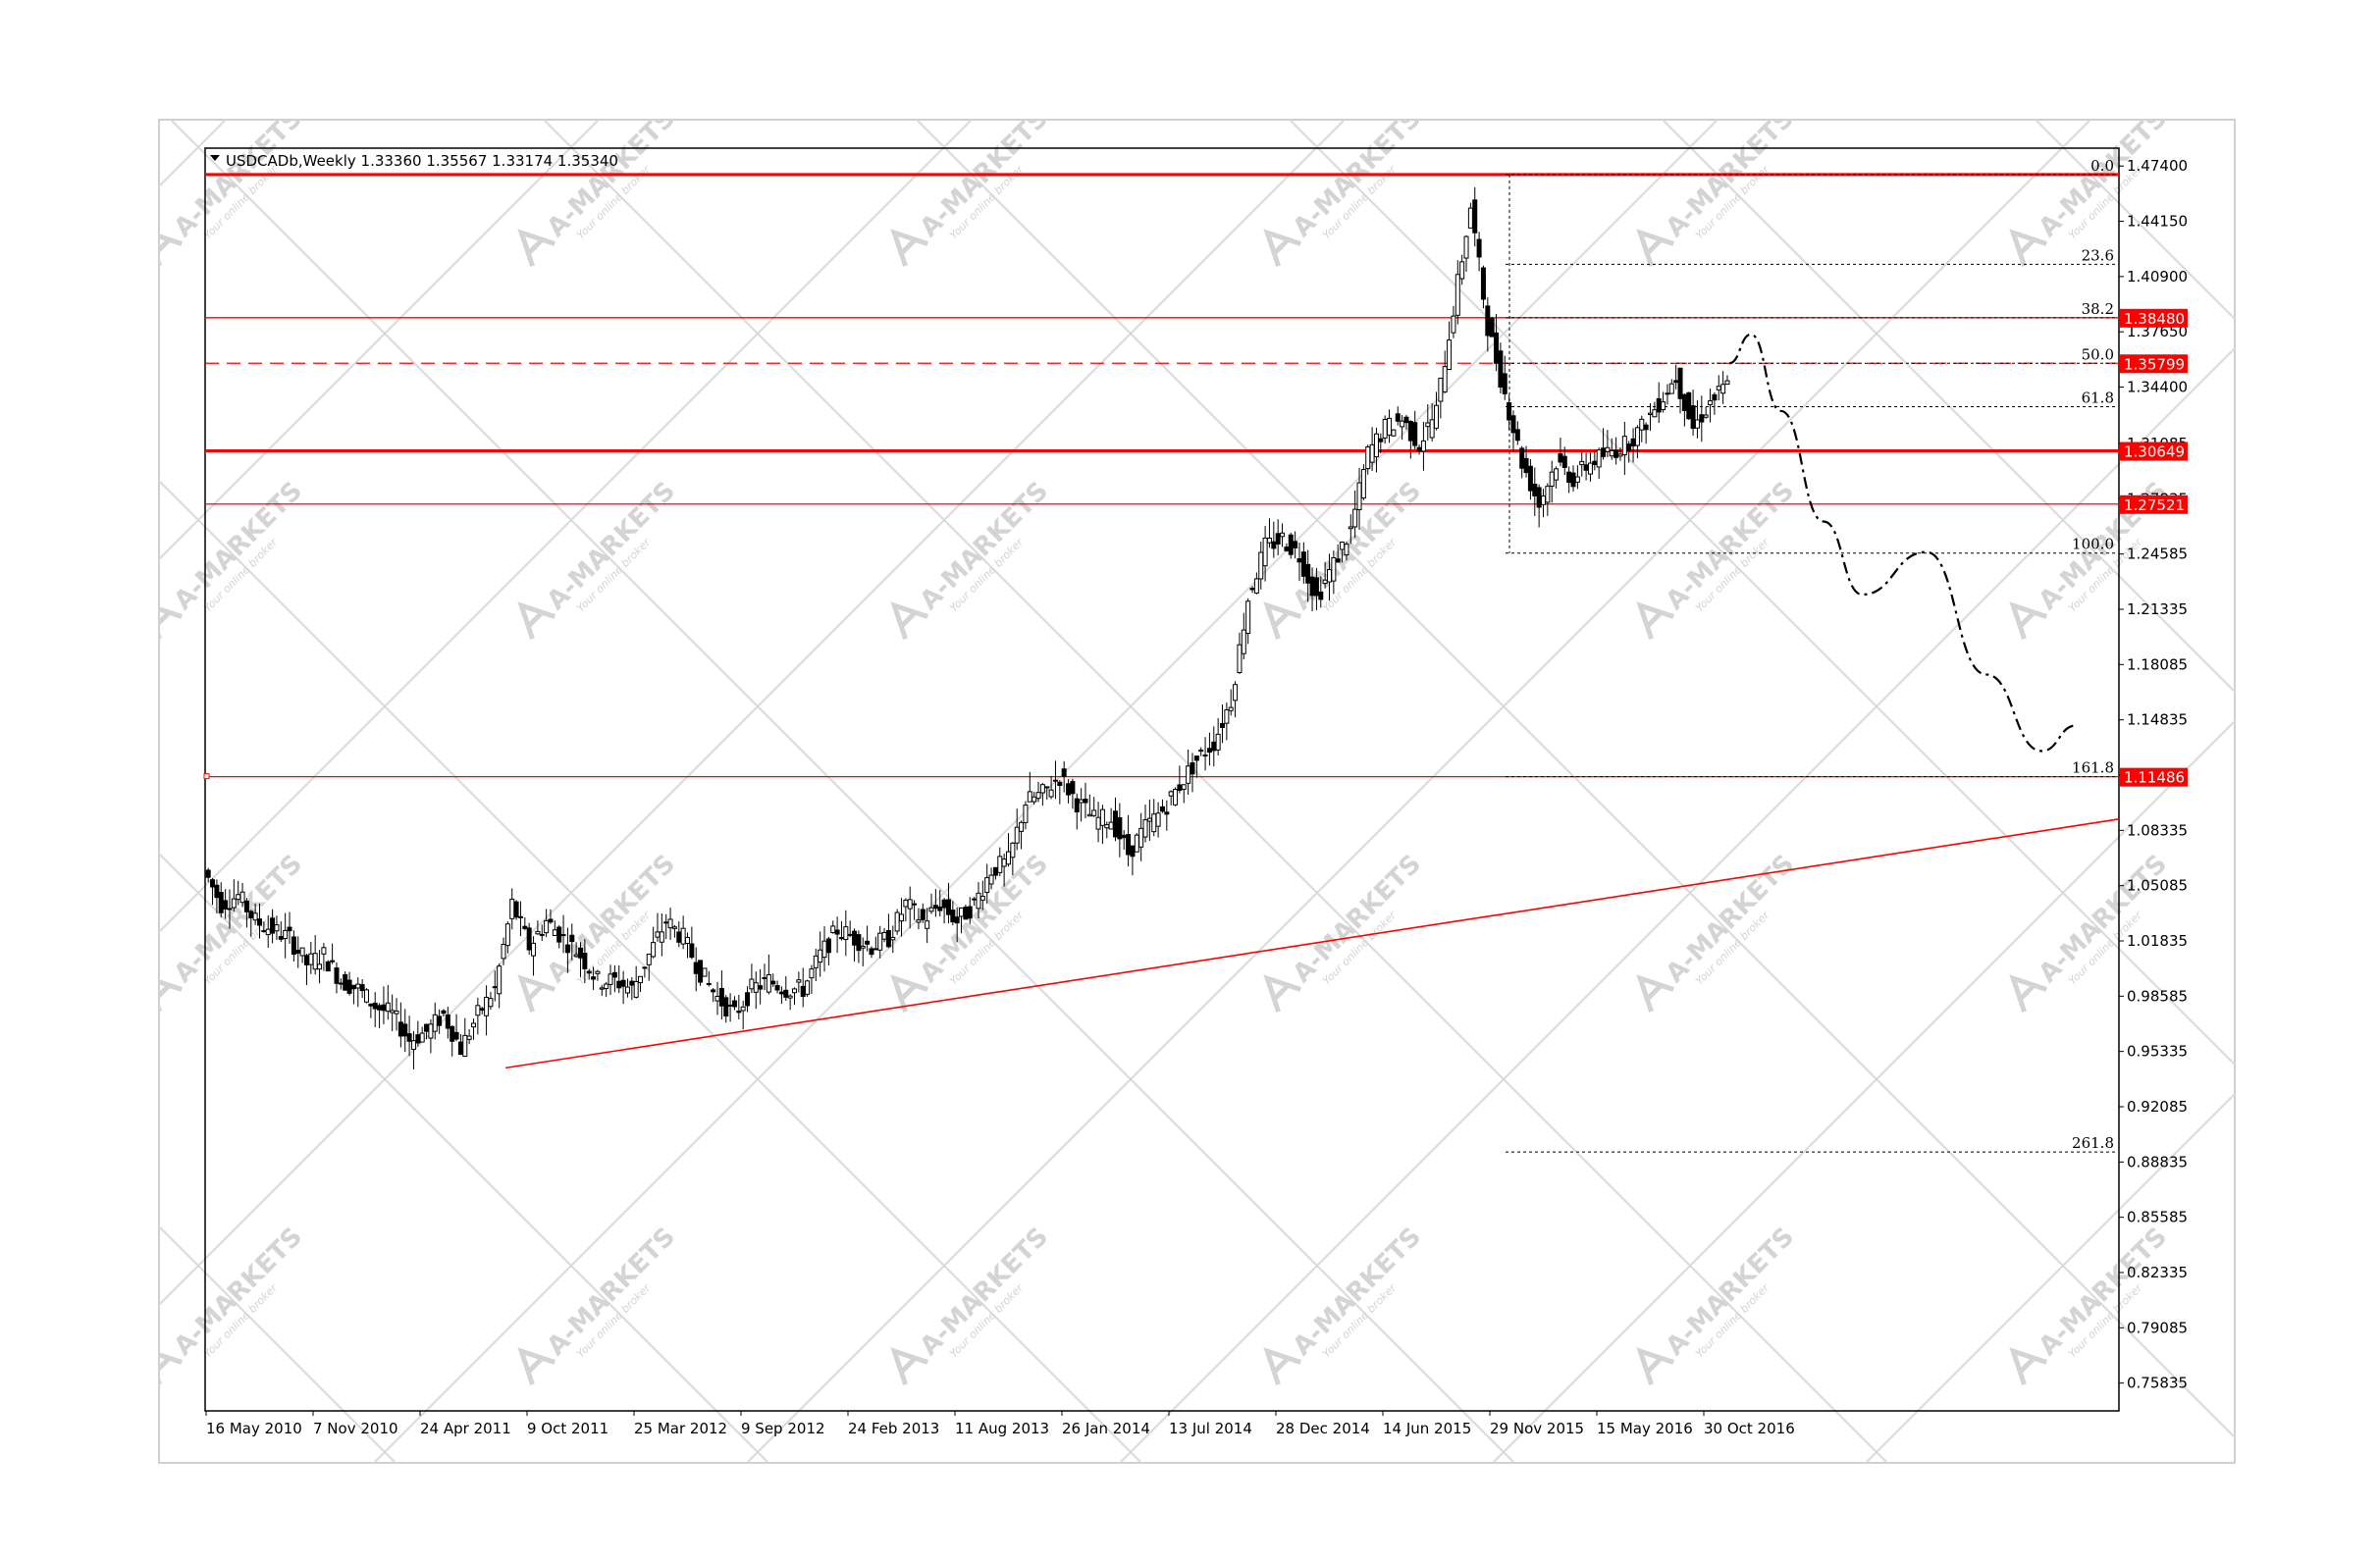  I want to click on y-tick-label: 0.82335, so click(2157, 1272).